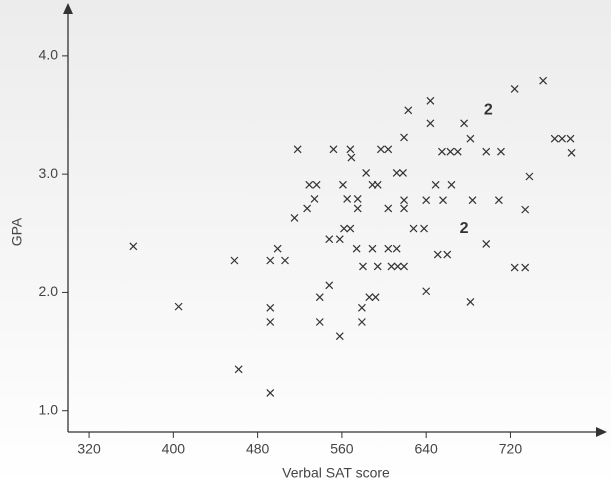 The height and width of the screenshot is (486, 611). Describe the element at coordinates (17, 231) in the screenshot. I see `y-axis-label: GPA` at that location.